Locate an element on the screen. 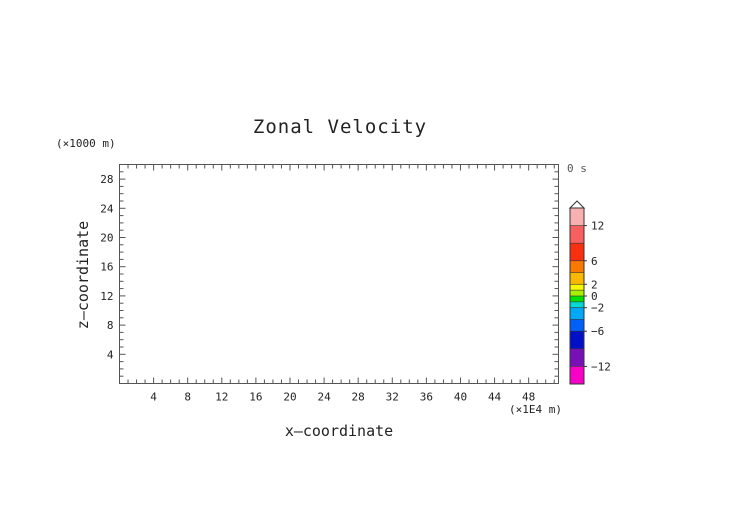 The width and height of the screenshot is (752, 532). colorbar-tick-label: 0 is located at coordinates (594, 296).